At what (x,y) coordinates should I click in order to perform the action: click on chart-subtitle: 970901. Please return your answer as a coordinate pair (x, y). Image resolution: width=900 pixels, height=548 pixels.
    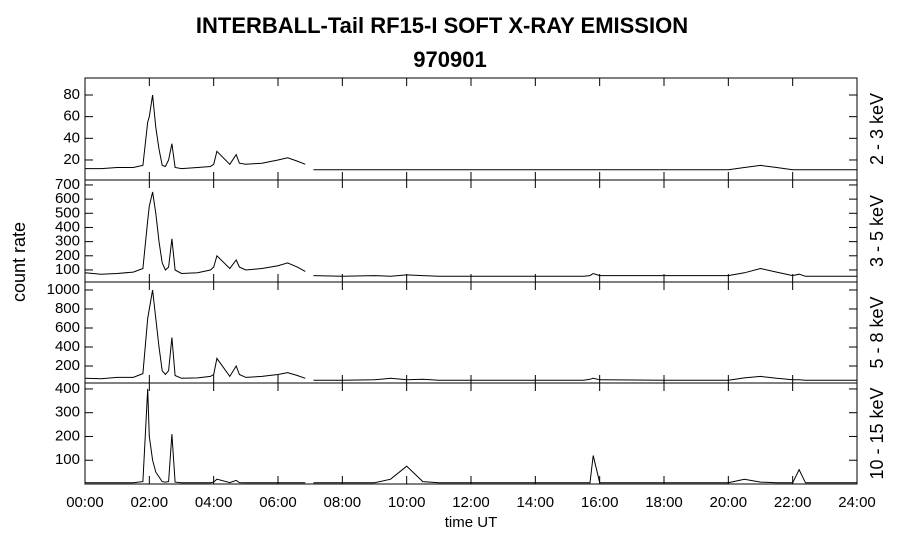
    Looking at the image, I should click on (449, 59).